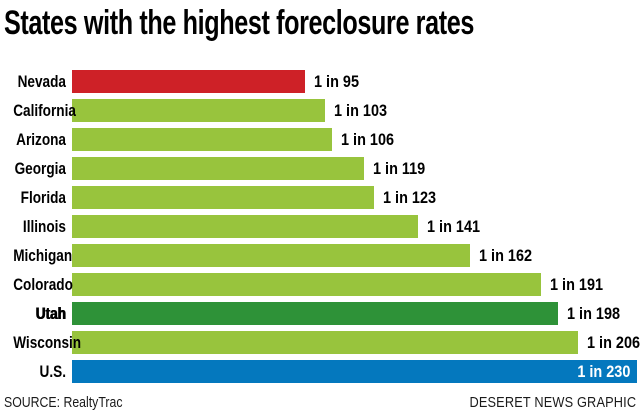 Image resolution: width=640 pixels, height=416 pixels. What do you see at coordinates (361, 110) in the screenshot?
I see `value-label: 1 in 103` at bounding box center [361, 110].